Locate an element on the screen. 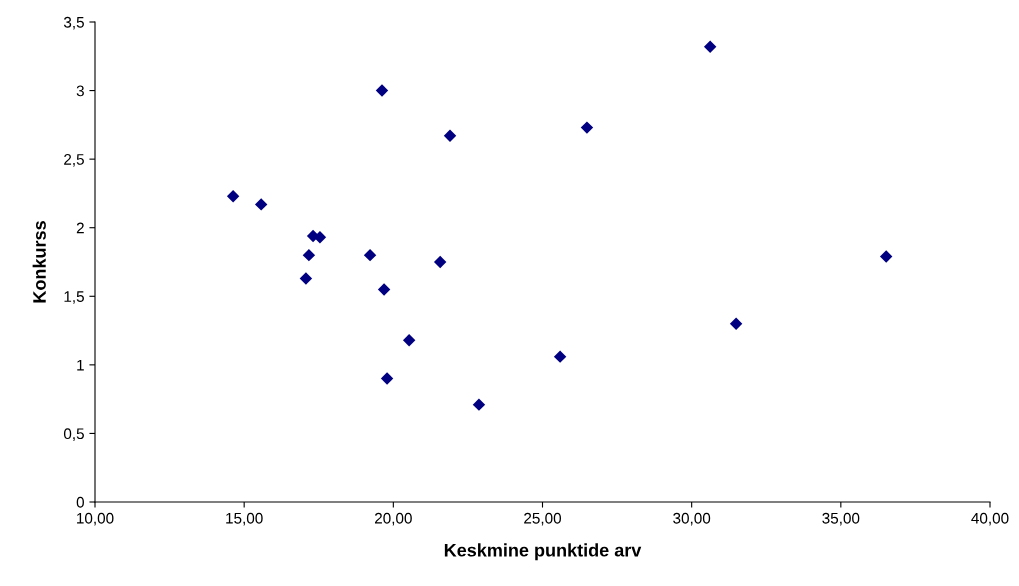  y-axis-title: Konkurss is located at coordinates (39, 262).